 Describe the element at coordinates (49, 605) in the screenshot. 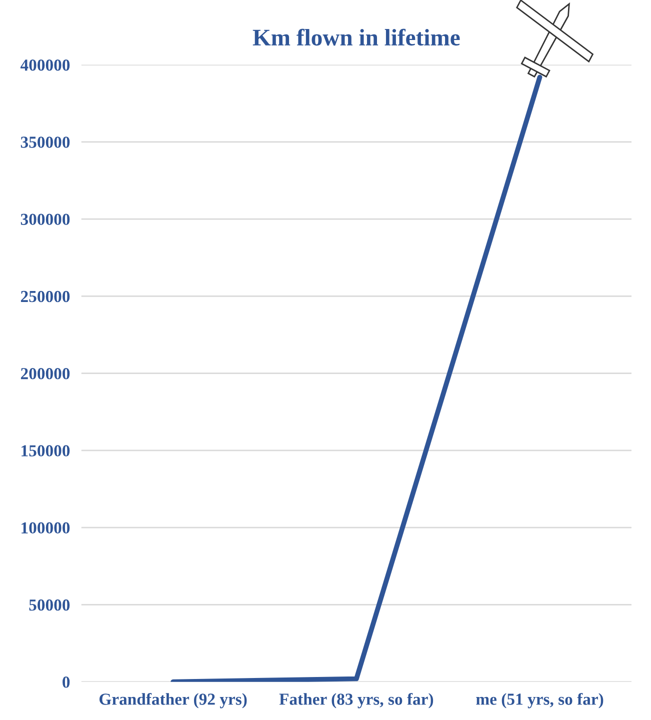

I see `y-tick-label: 50000` at that location.